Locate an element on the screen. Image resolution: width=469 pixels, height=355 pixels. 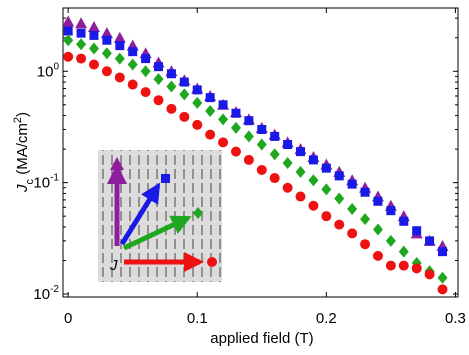
x-tick-label: 0.2 is located at coordinates (326, 318).